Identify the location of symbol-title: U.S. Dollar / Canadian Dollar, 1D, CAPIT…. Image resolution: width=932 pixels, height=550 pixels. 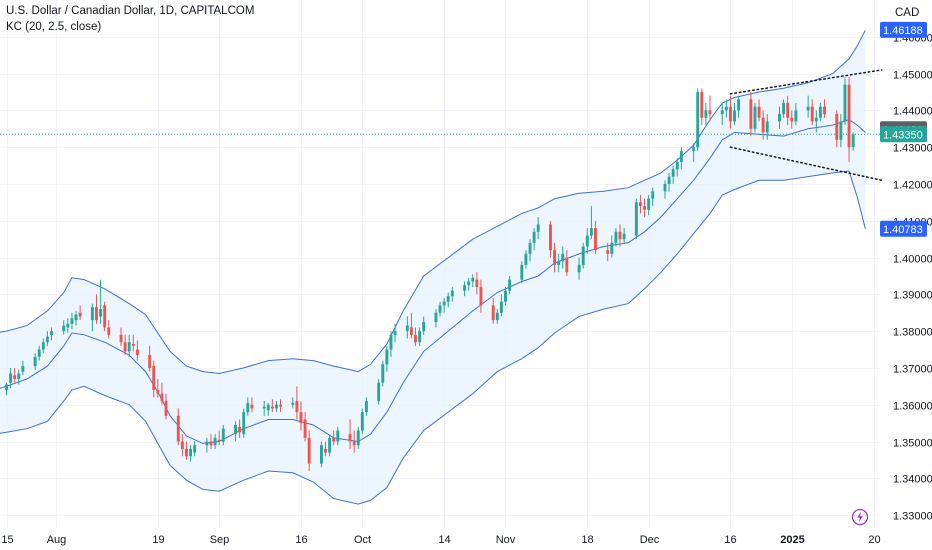
(130, 11).